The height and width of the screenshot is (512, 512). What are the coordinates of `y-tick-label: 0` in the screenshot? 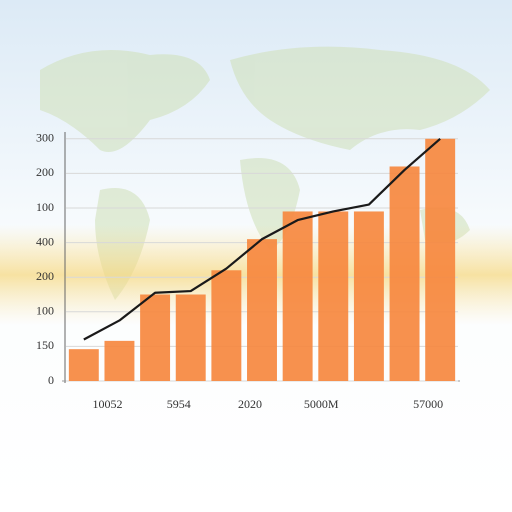 It's located at (51, 380).